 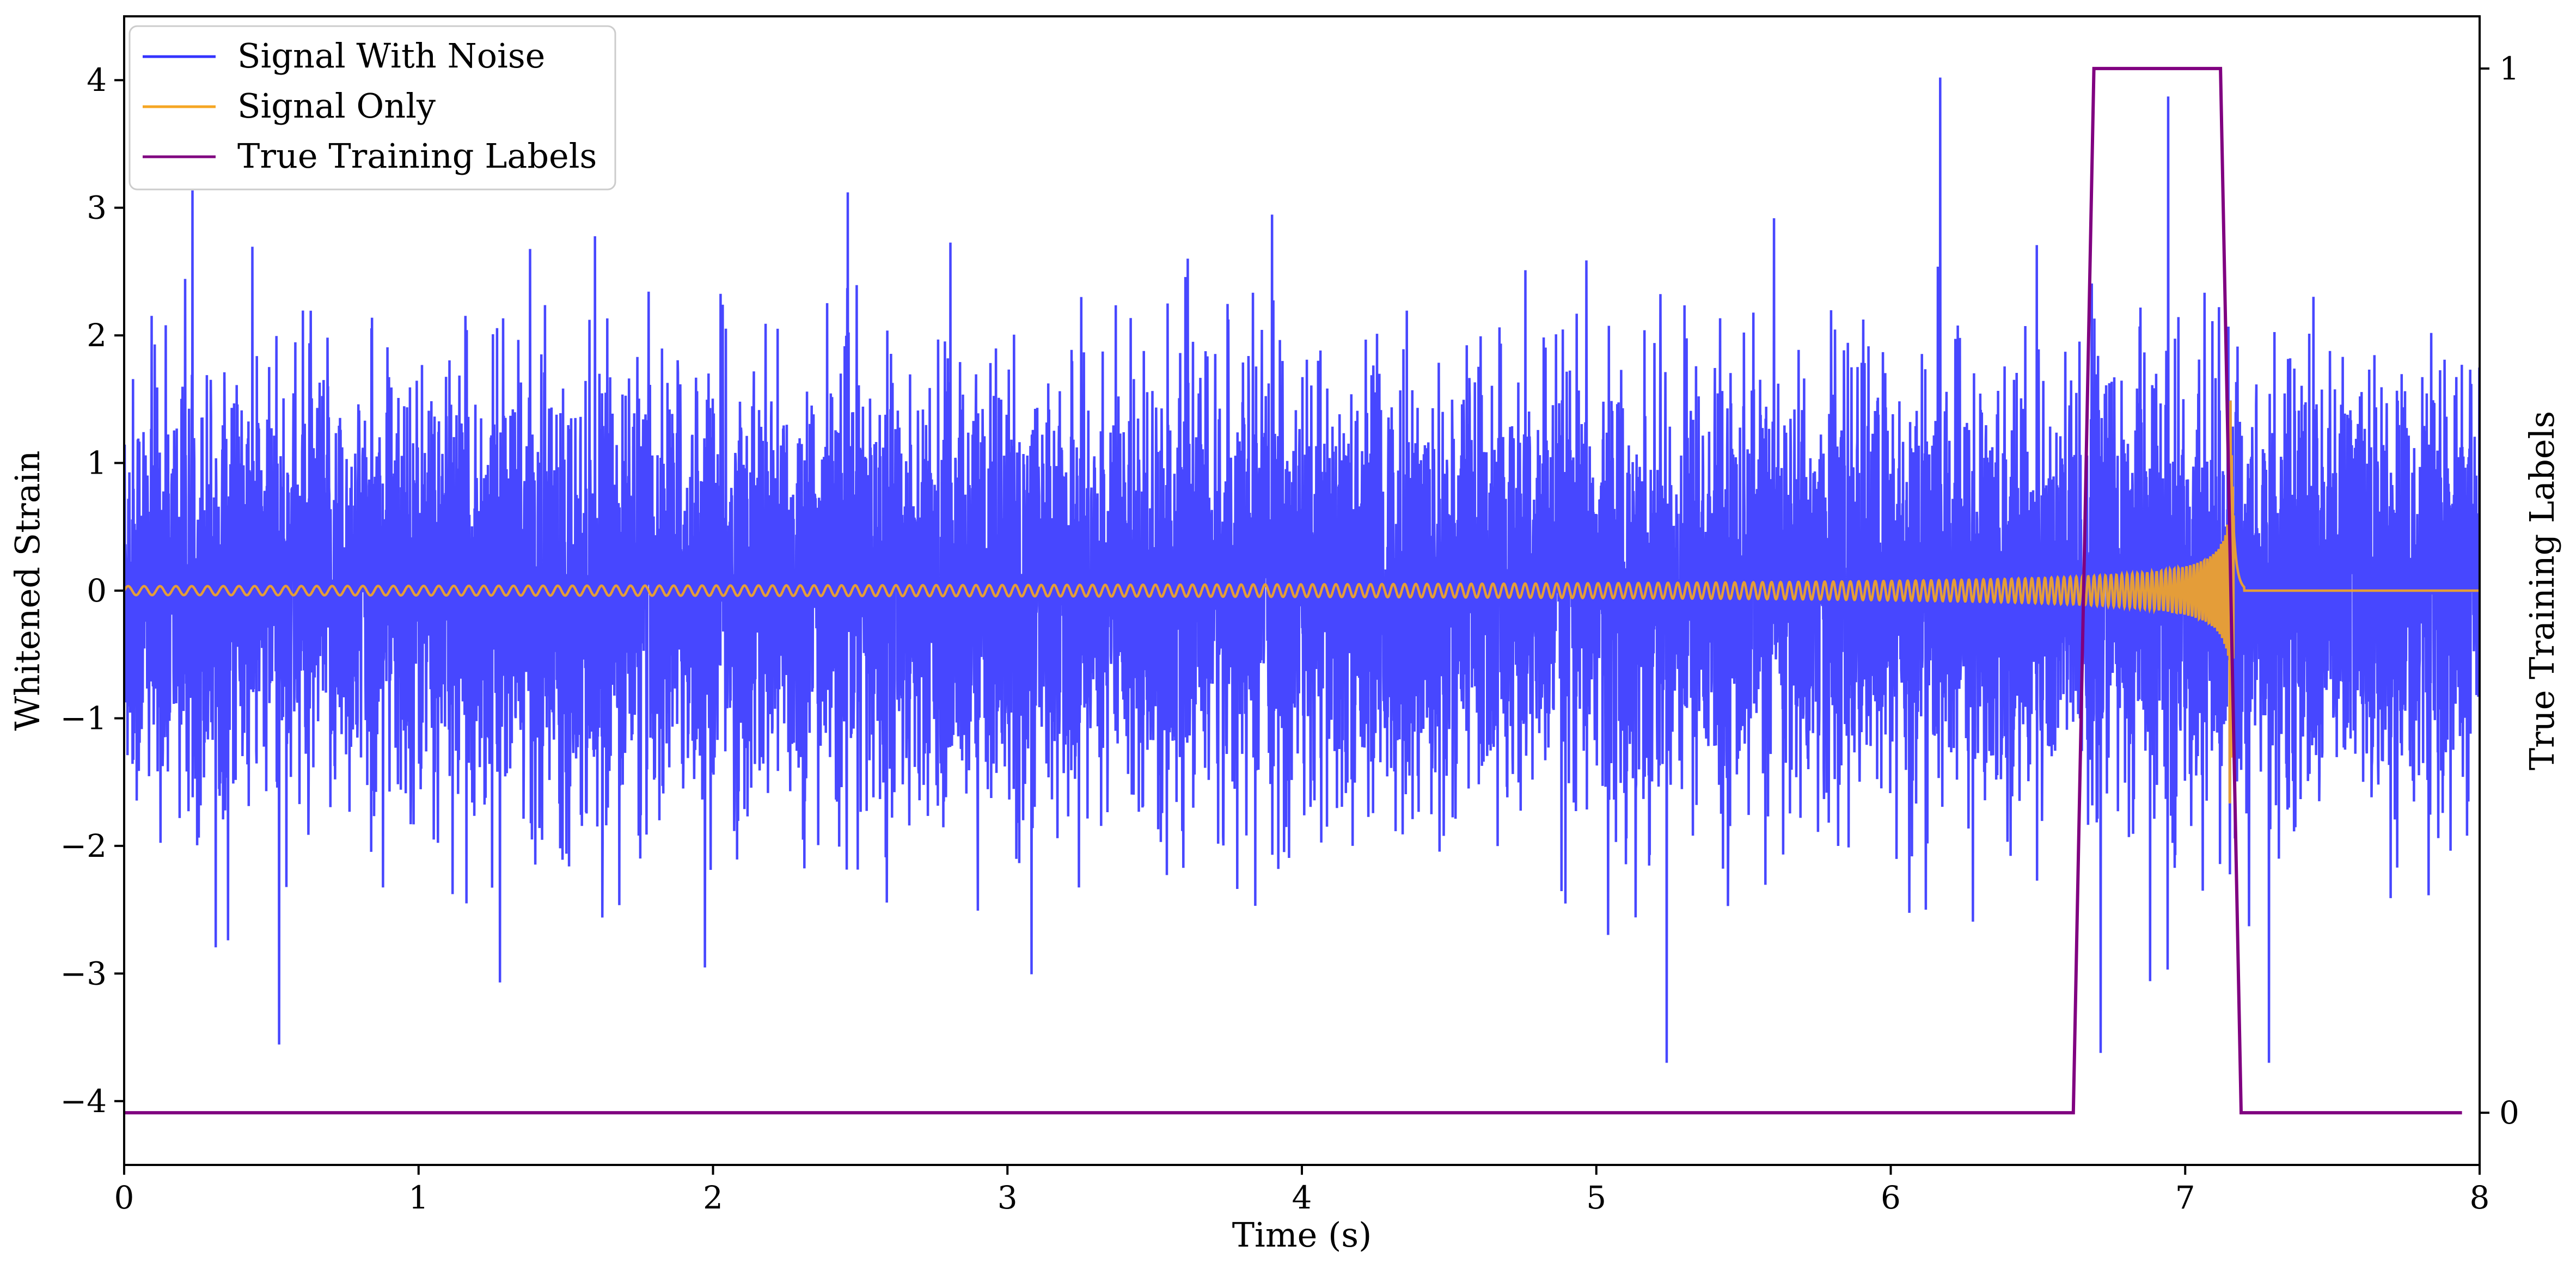 I want to click on y-axis-label: Whitened Strain, so click(x=27, y=591).